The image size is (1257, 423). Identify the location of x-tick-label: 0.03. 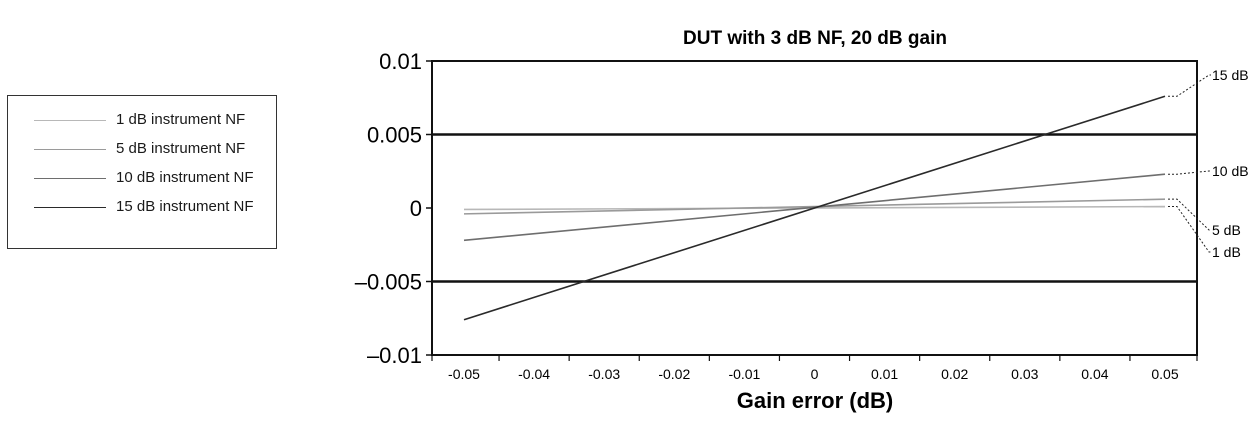
(1024, 374).